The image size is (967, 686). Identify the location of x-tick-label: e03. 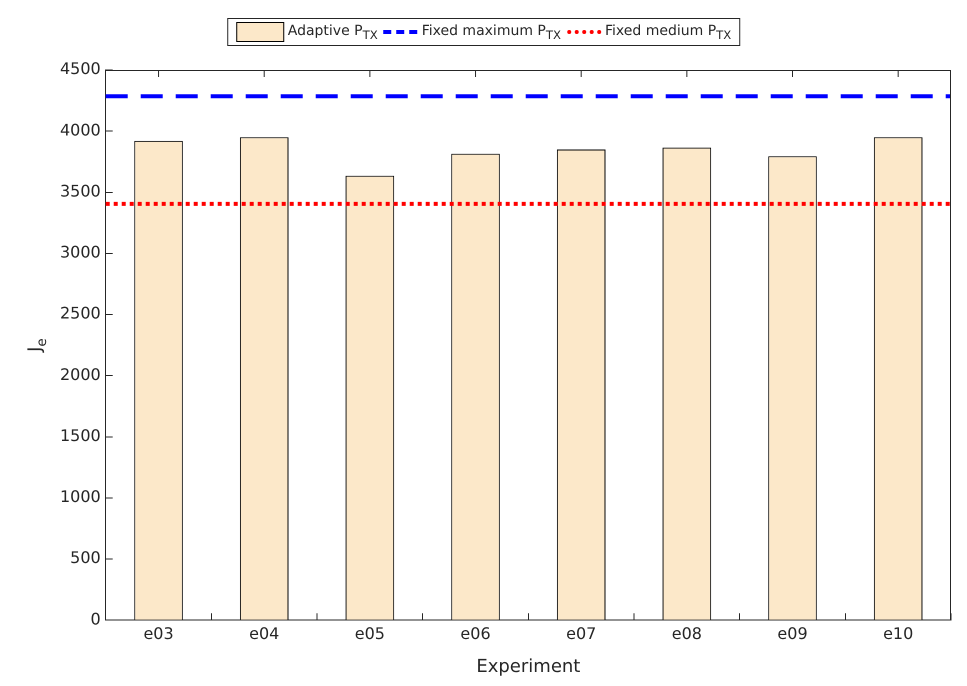
(158, 633).